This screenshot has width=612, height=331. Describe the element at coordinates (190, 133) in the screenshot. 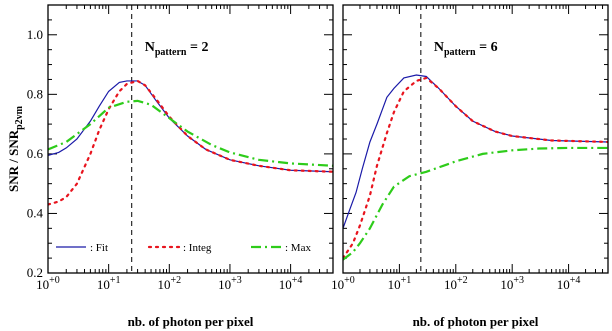

I see `series-line-max` at that location.